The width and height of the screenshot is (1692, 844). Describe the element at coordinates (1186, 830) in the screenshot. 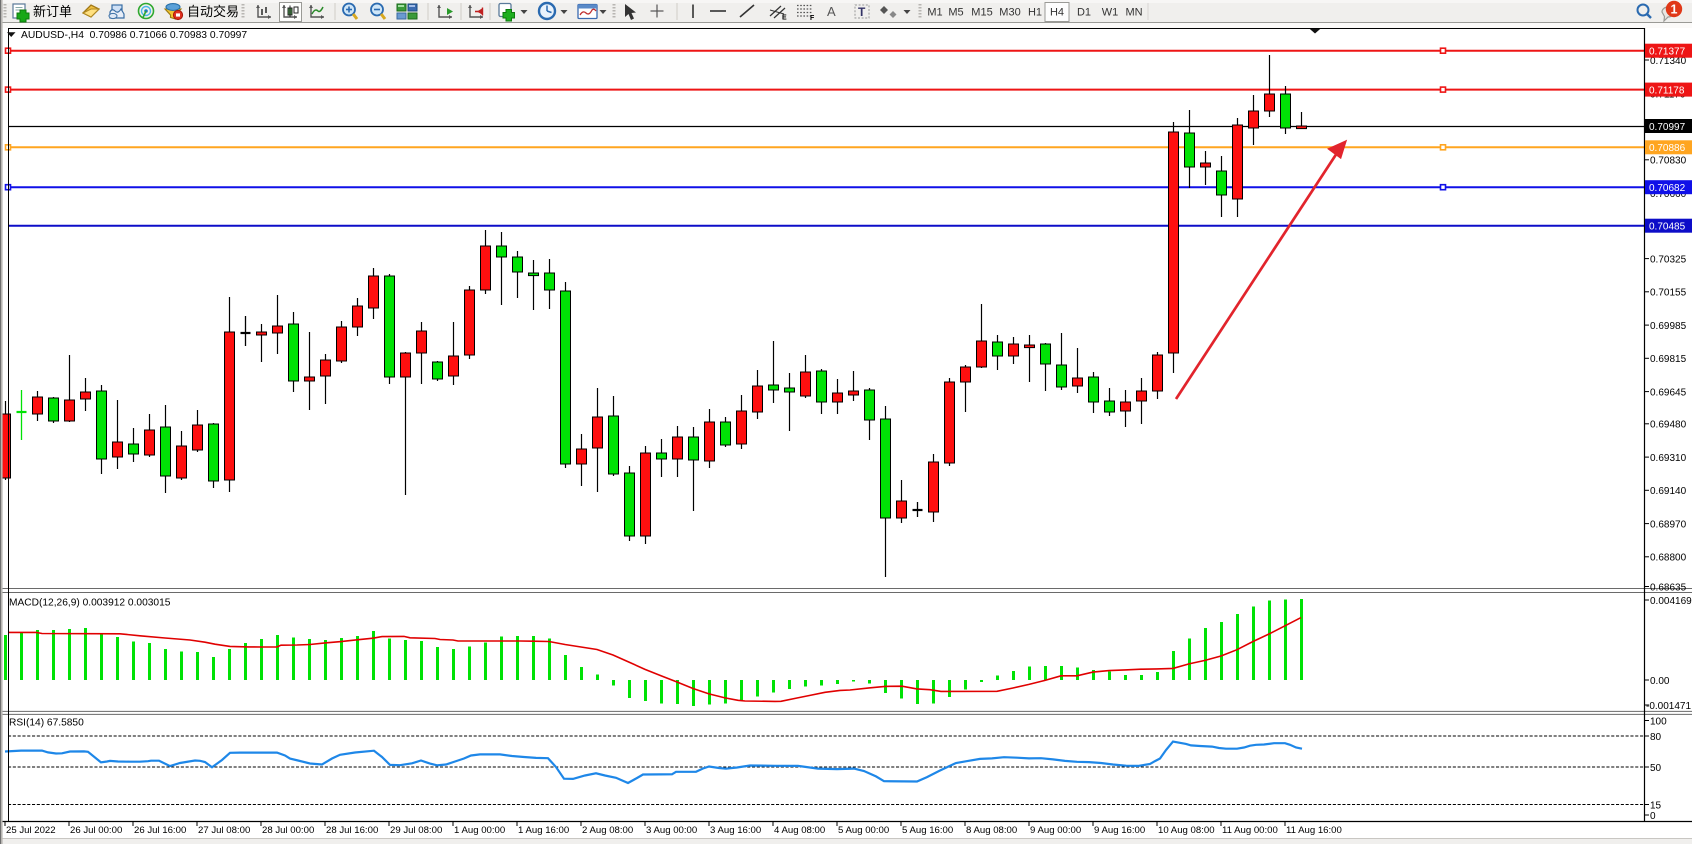

I see `svg-text: 10 Aug 08:00` at that location.